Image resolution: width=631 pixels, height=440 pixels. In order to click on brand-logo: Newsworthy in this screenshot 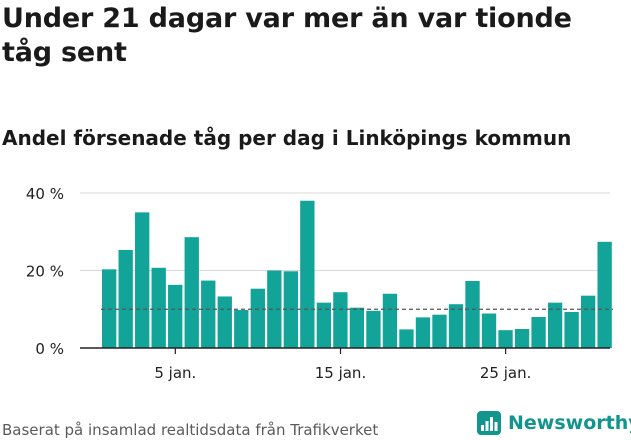, I will do `click(553, 423)`.